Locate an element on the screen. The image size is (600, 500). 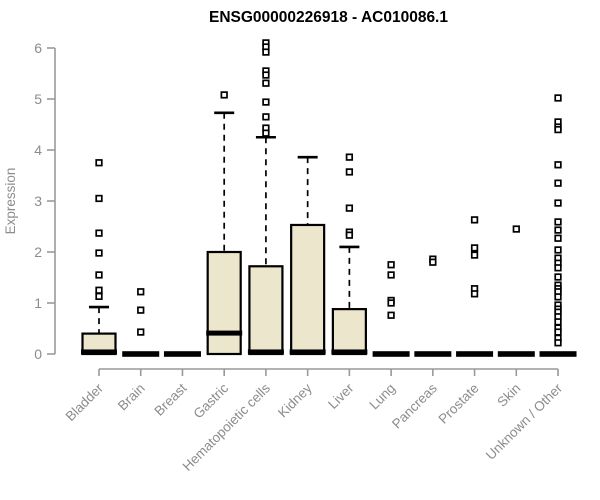
x-category-label: Unknown / Other is located at coordinates (524, 421).